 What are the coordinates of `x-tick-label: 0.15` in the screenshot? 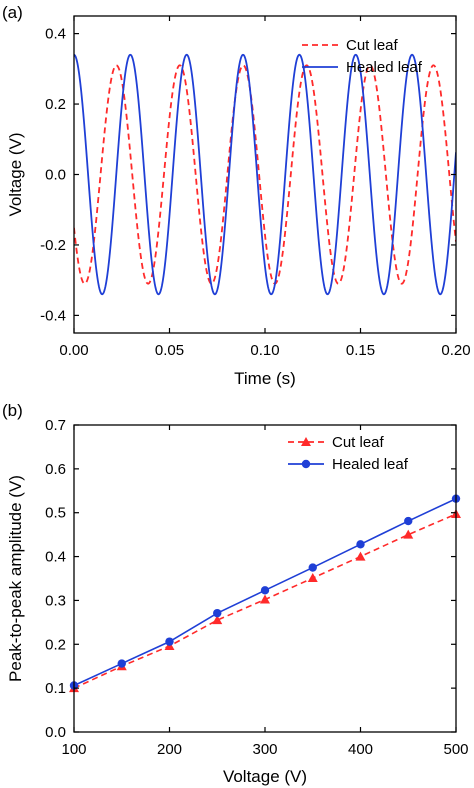 It's located at (360, 350).